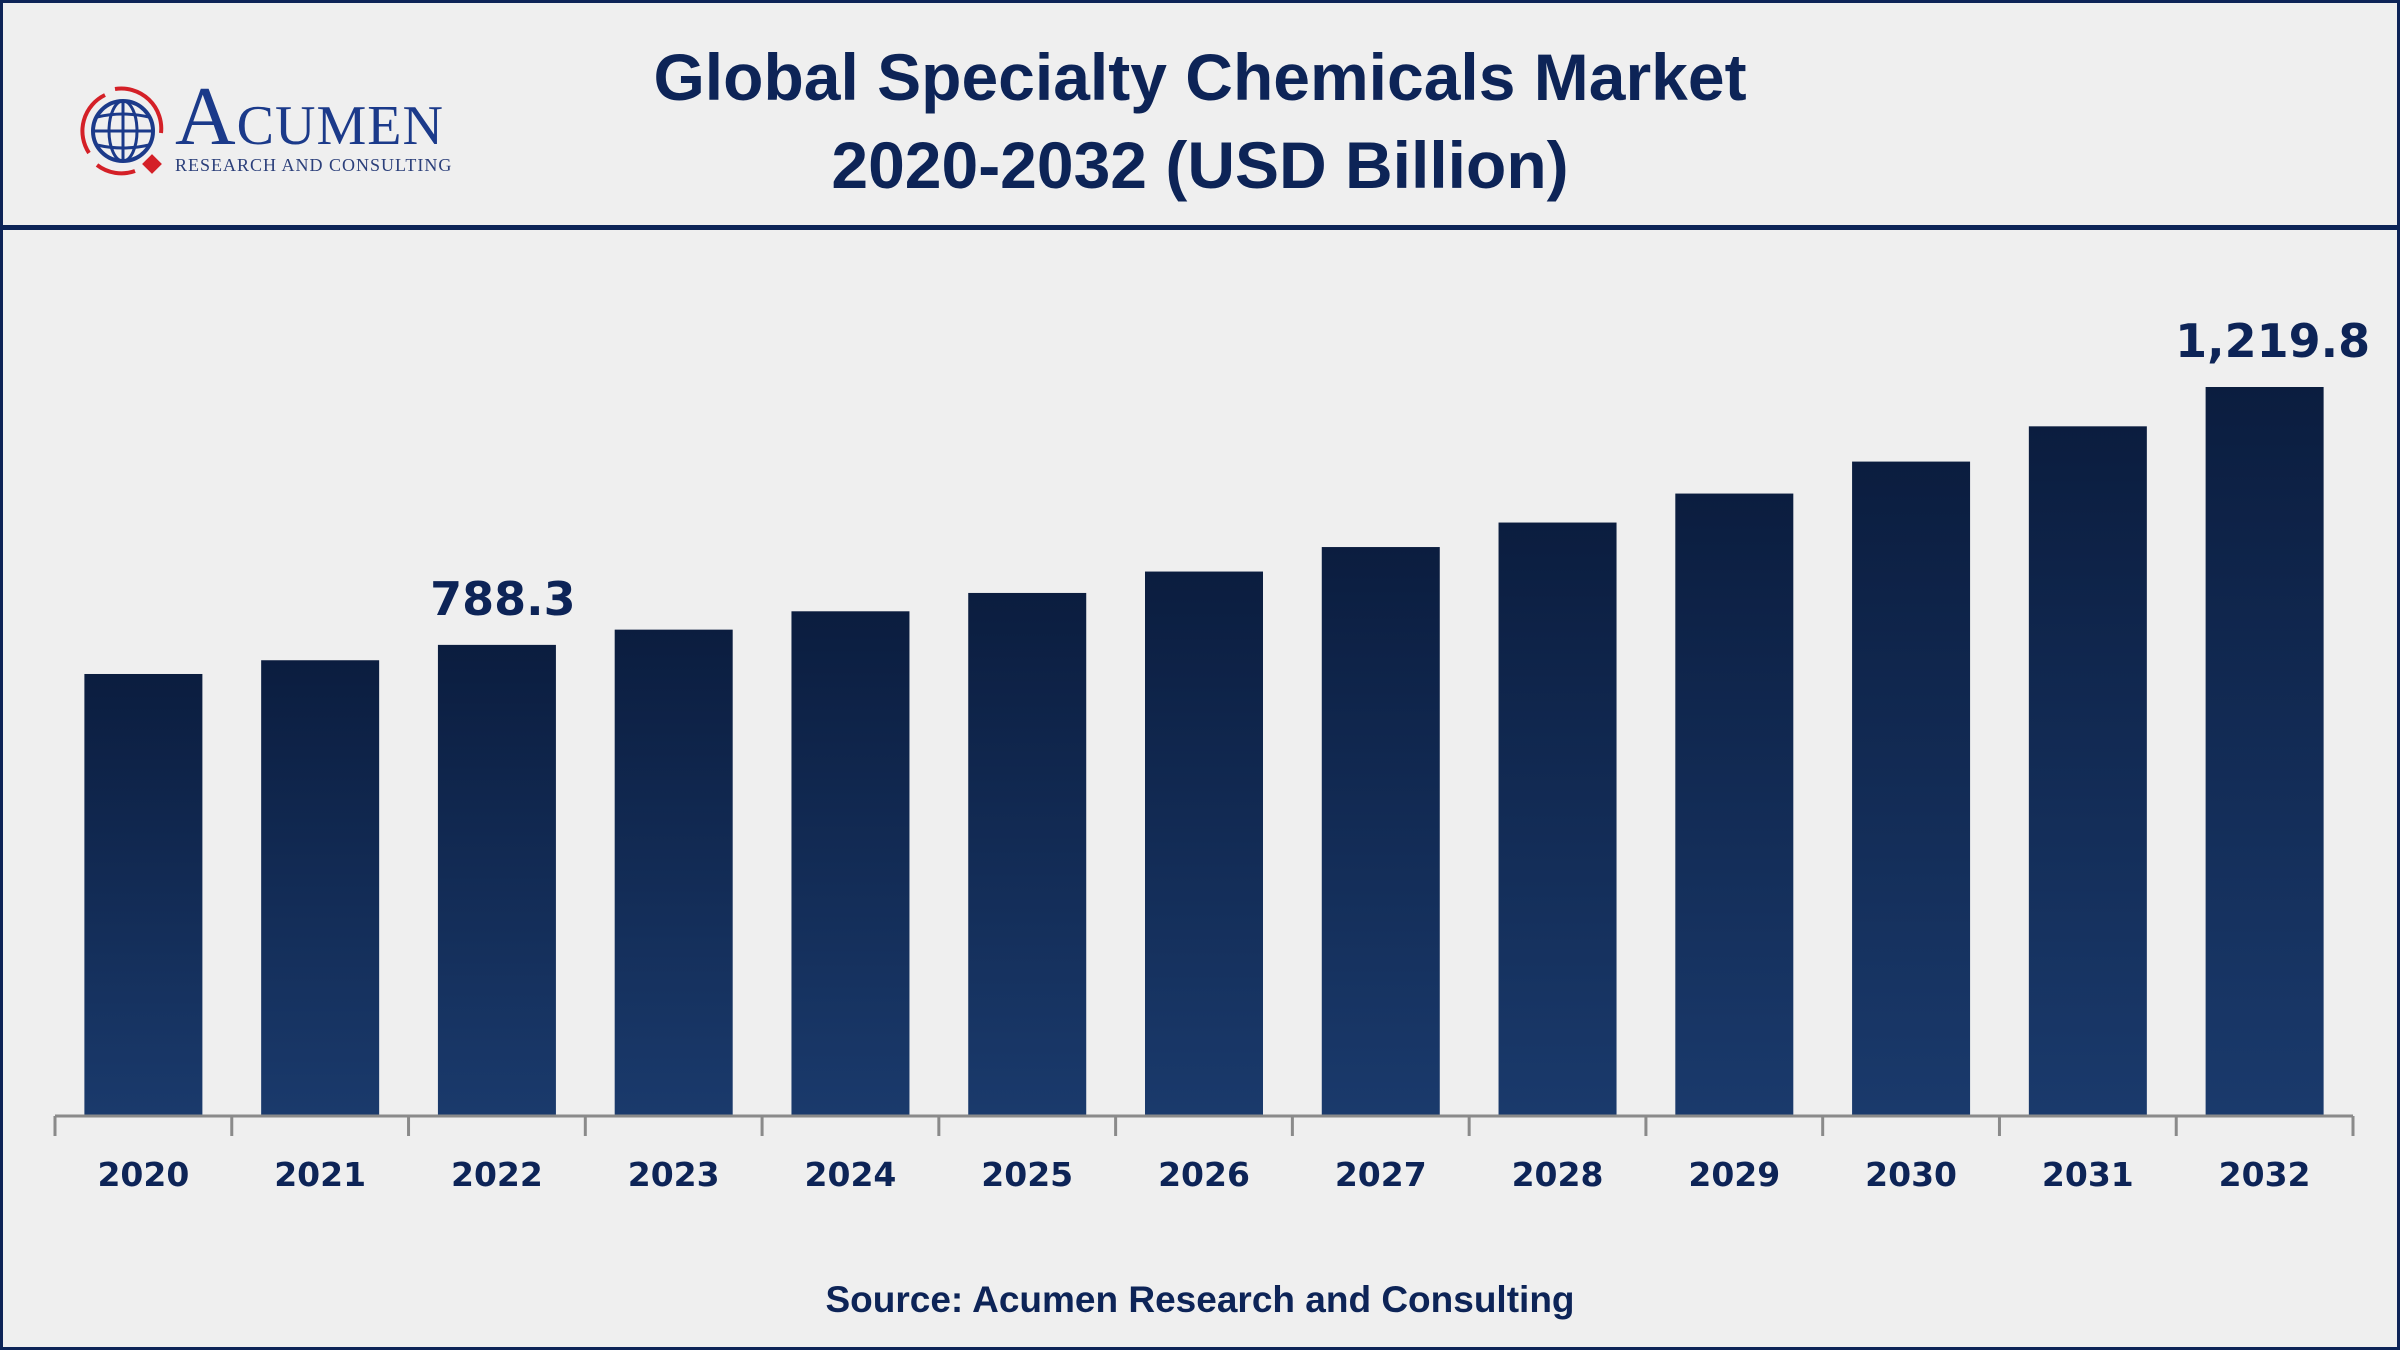 The height and width of the screenshot is (1350, 2400). I want to click on bar-2031, so click(2087, 771).